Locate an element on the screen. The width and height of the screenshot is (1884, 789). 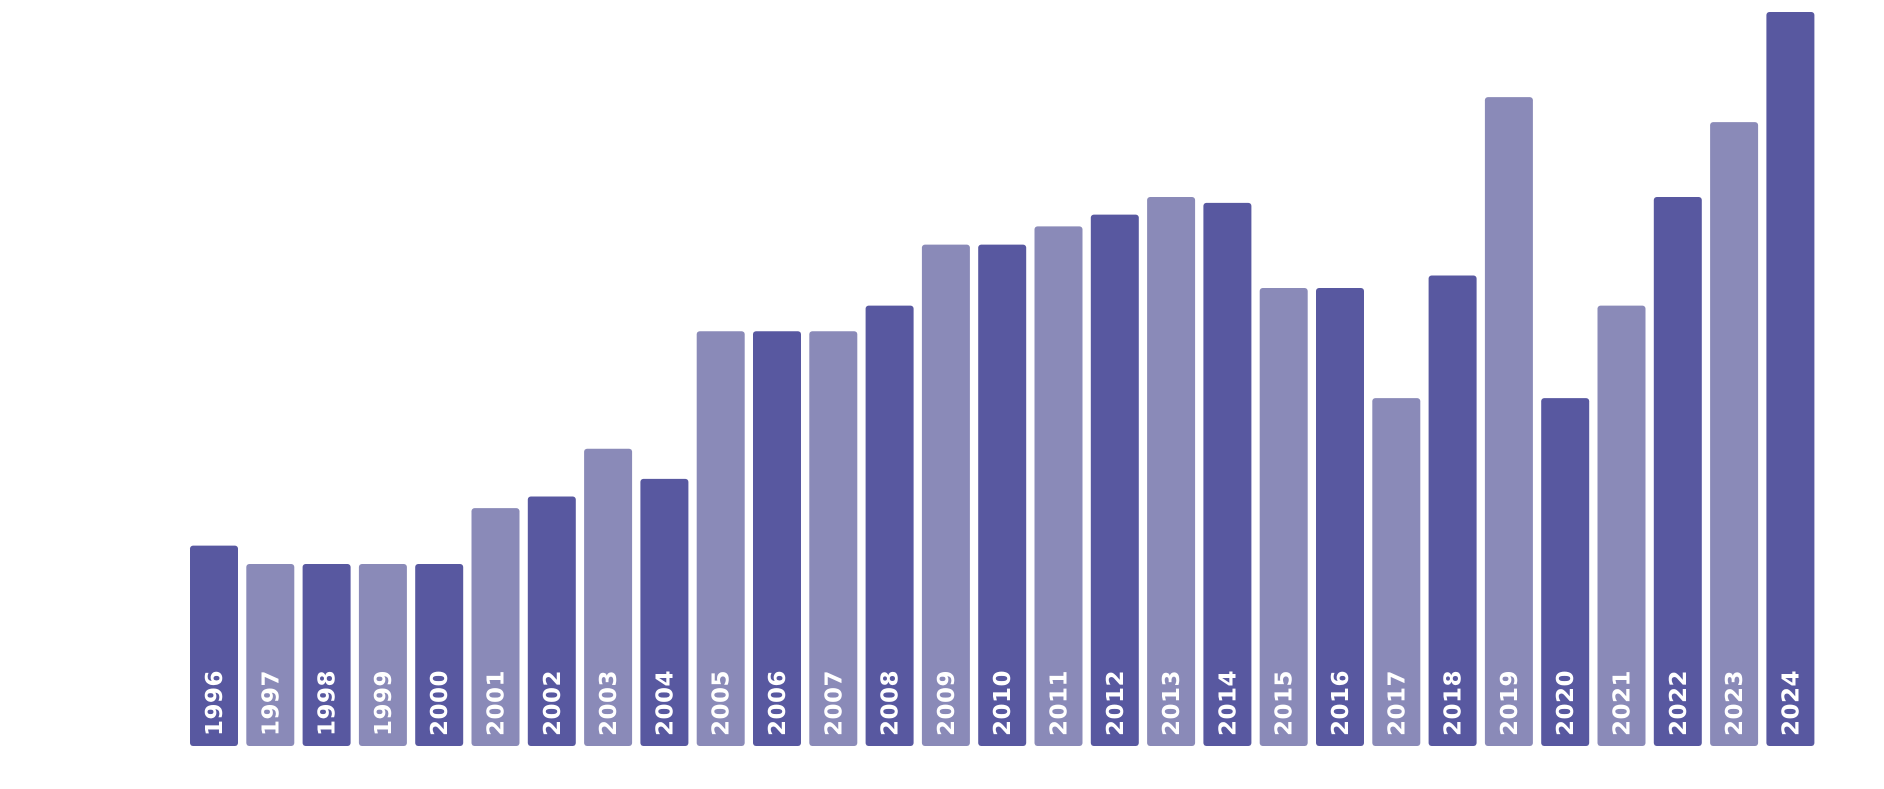
bar-group-1996: 1996 is located at coordinates (214, 645).